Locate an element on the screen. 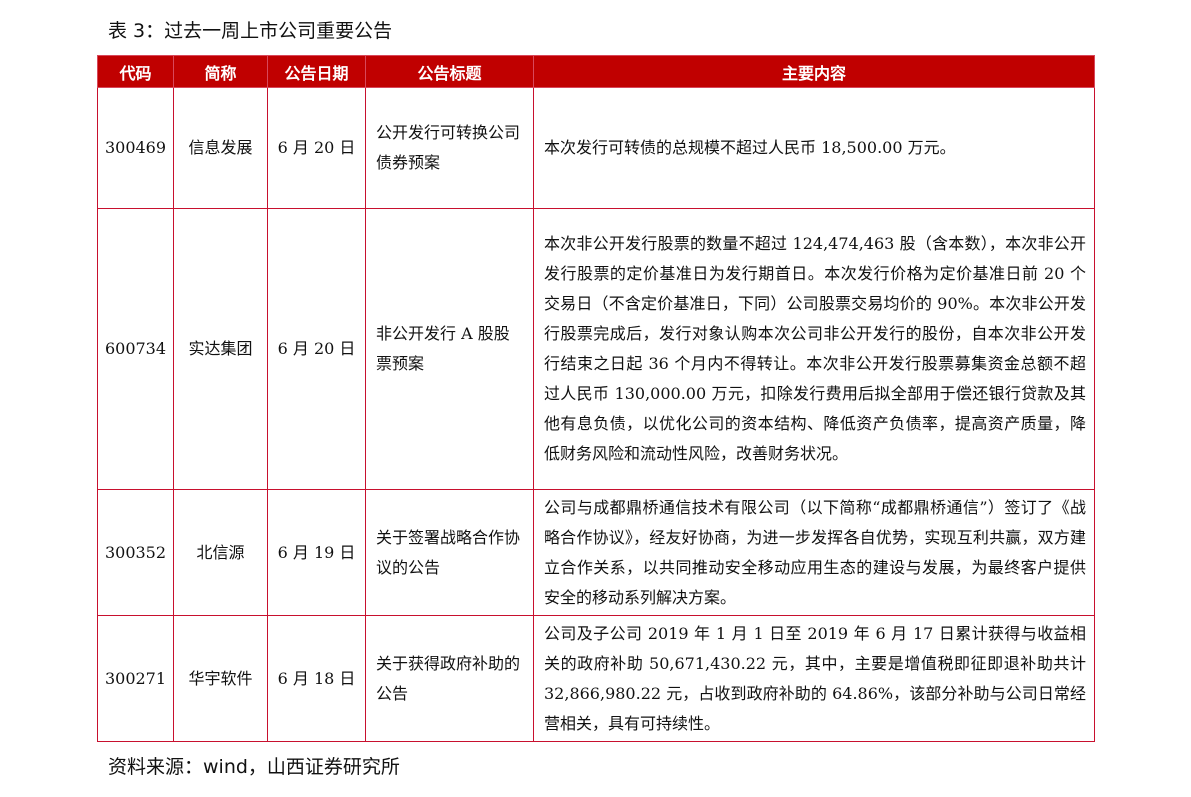 The width and height of the screenshot is (1191, 797). cell-content: 本次发行可转债的总规模不超过人民币 18,500.00 万元。 is located at coordinates (814, 148).